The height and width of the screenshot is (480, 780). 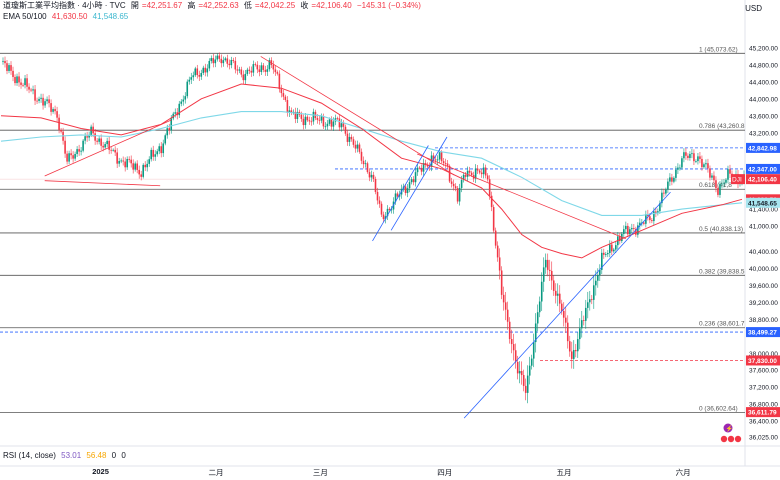 I want to click on rsi-label: RSI (14, close), so click(x=29, y=455).